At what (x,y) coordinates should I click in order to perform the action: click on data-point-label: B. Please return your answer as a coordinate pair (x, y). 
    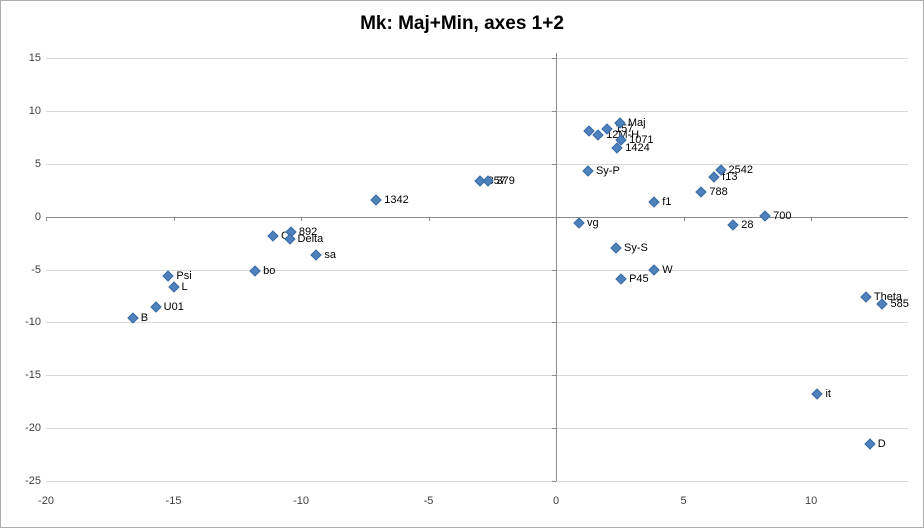
    Looking at the image, I should click on (144, 318).